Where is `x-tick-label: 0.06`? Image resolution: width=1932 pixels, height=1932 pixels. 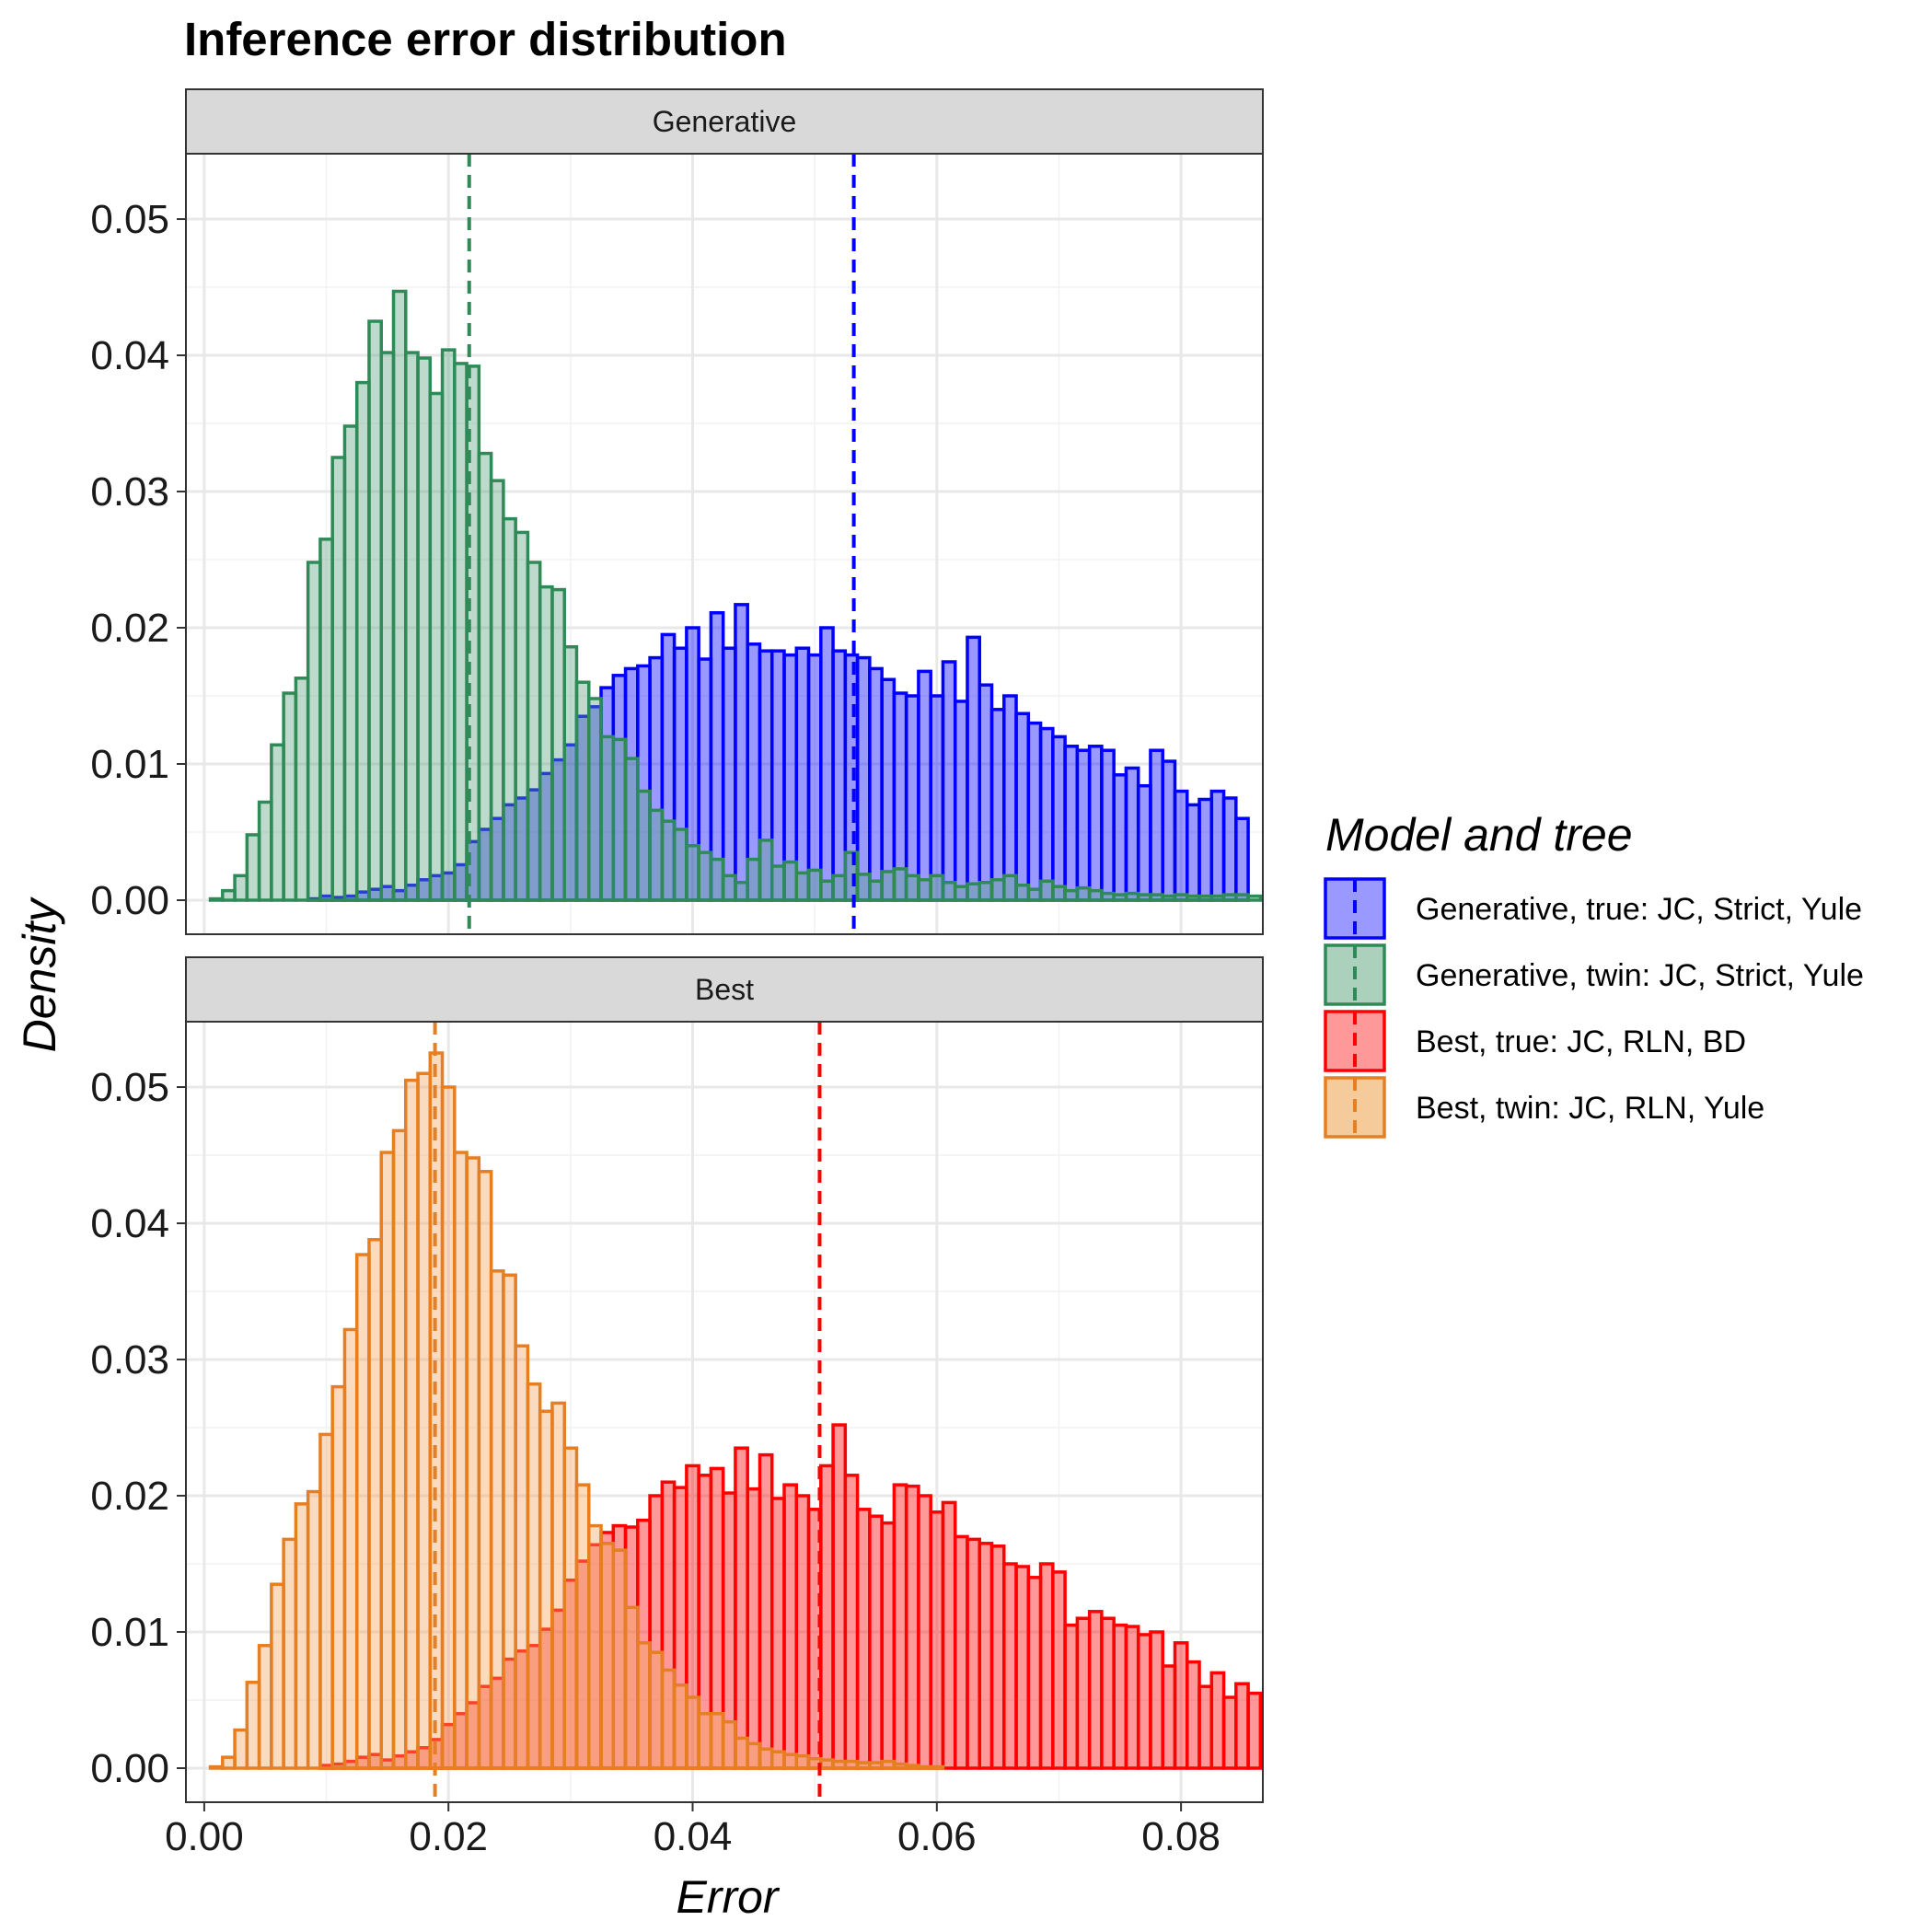
x-tick-label: 0.06 is located at coordinates (937, 1837).